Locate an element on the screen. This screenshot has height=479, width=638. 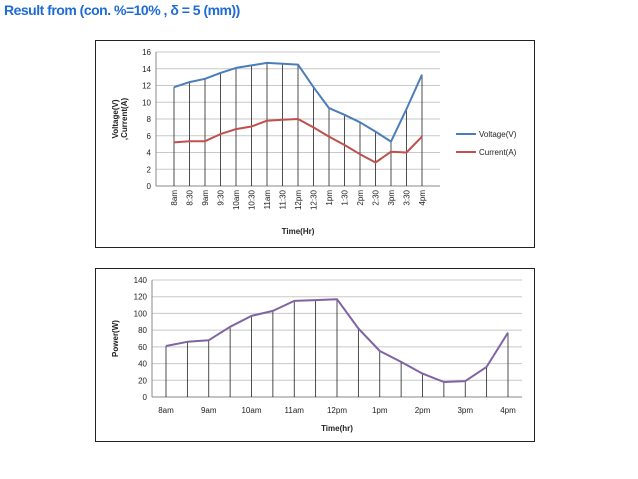
y-tick-label: 80 is located at coordinates (142, 330).